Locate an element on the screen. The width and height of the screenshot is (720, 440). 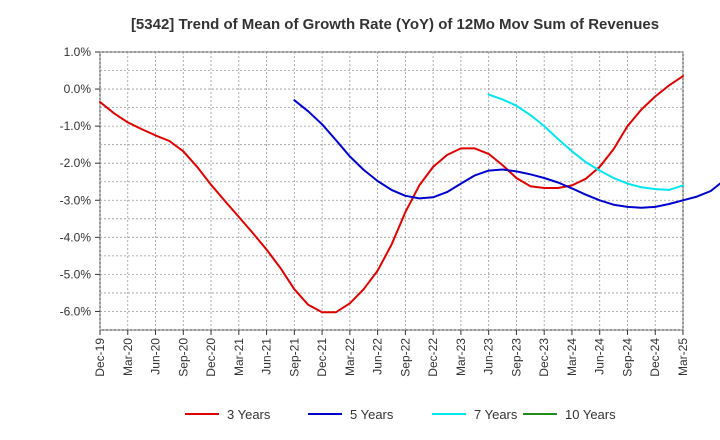
y-tick-label: -5.0% is located at coordinates (76, 274).